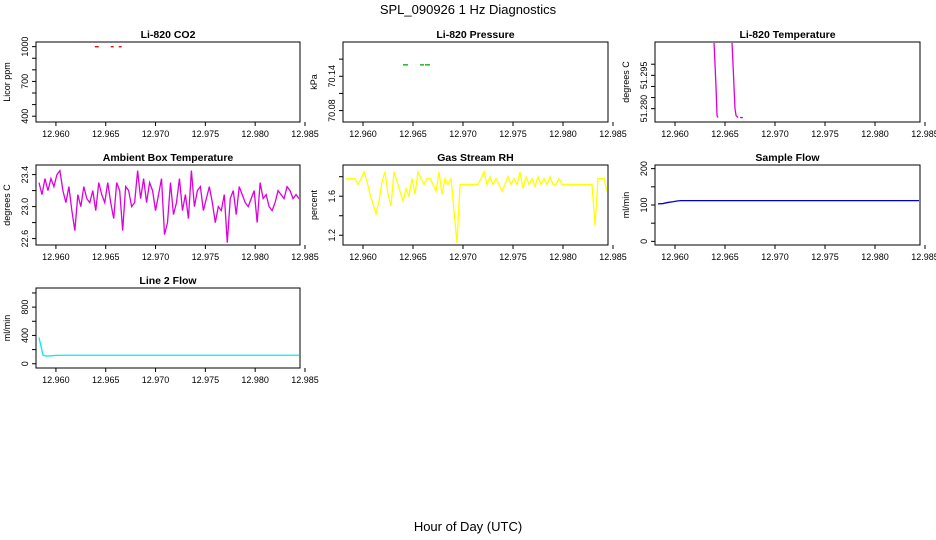 This screenshot has width=936, height=540. I want to click on y-axis-label: Licor ppm, so click(7, 82).